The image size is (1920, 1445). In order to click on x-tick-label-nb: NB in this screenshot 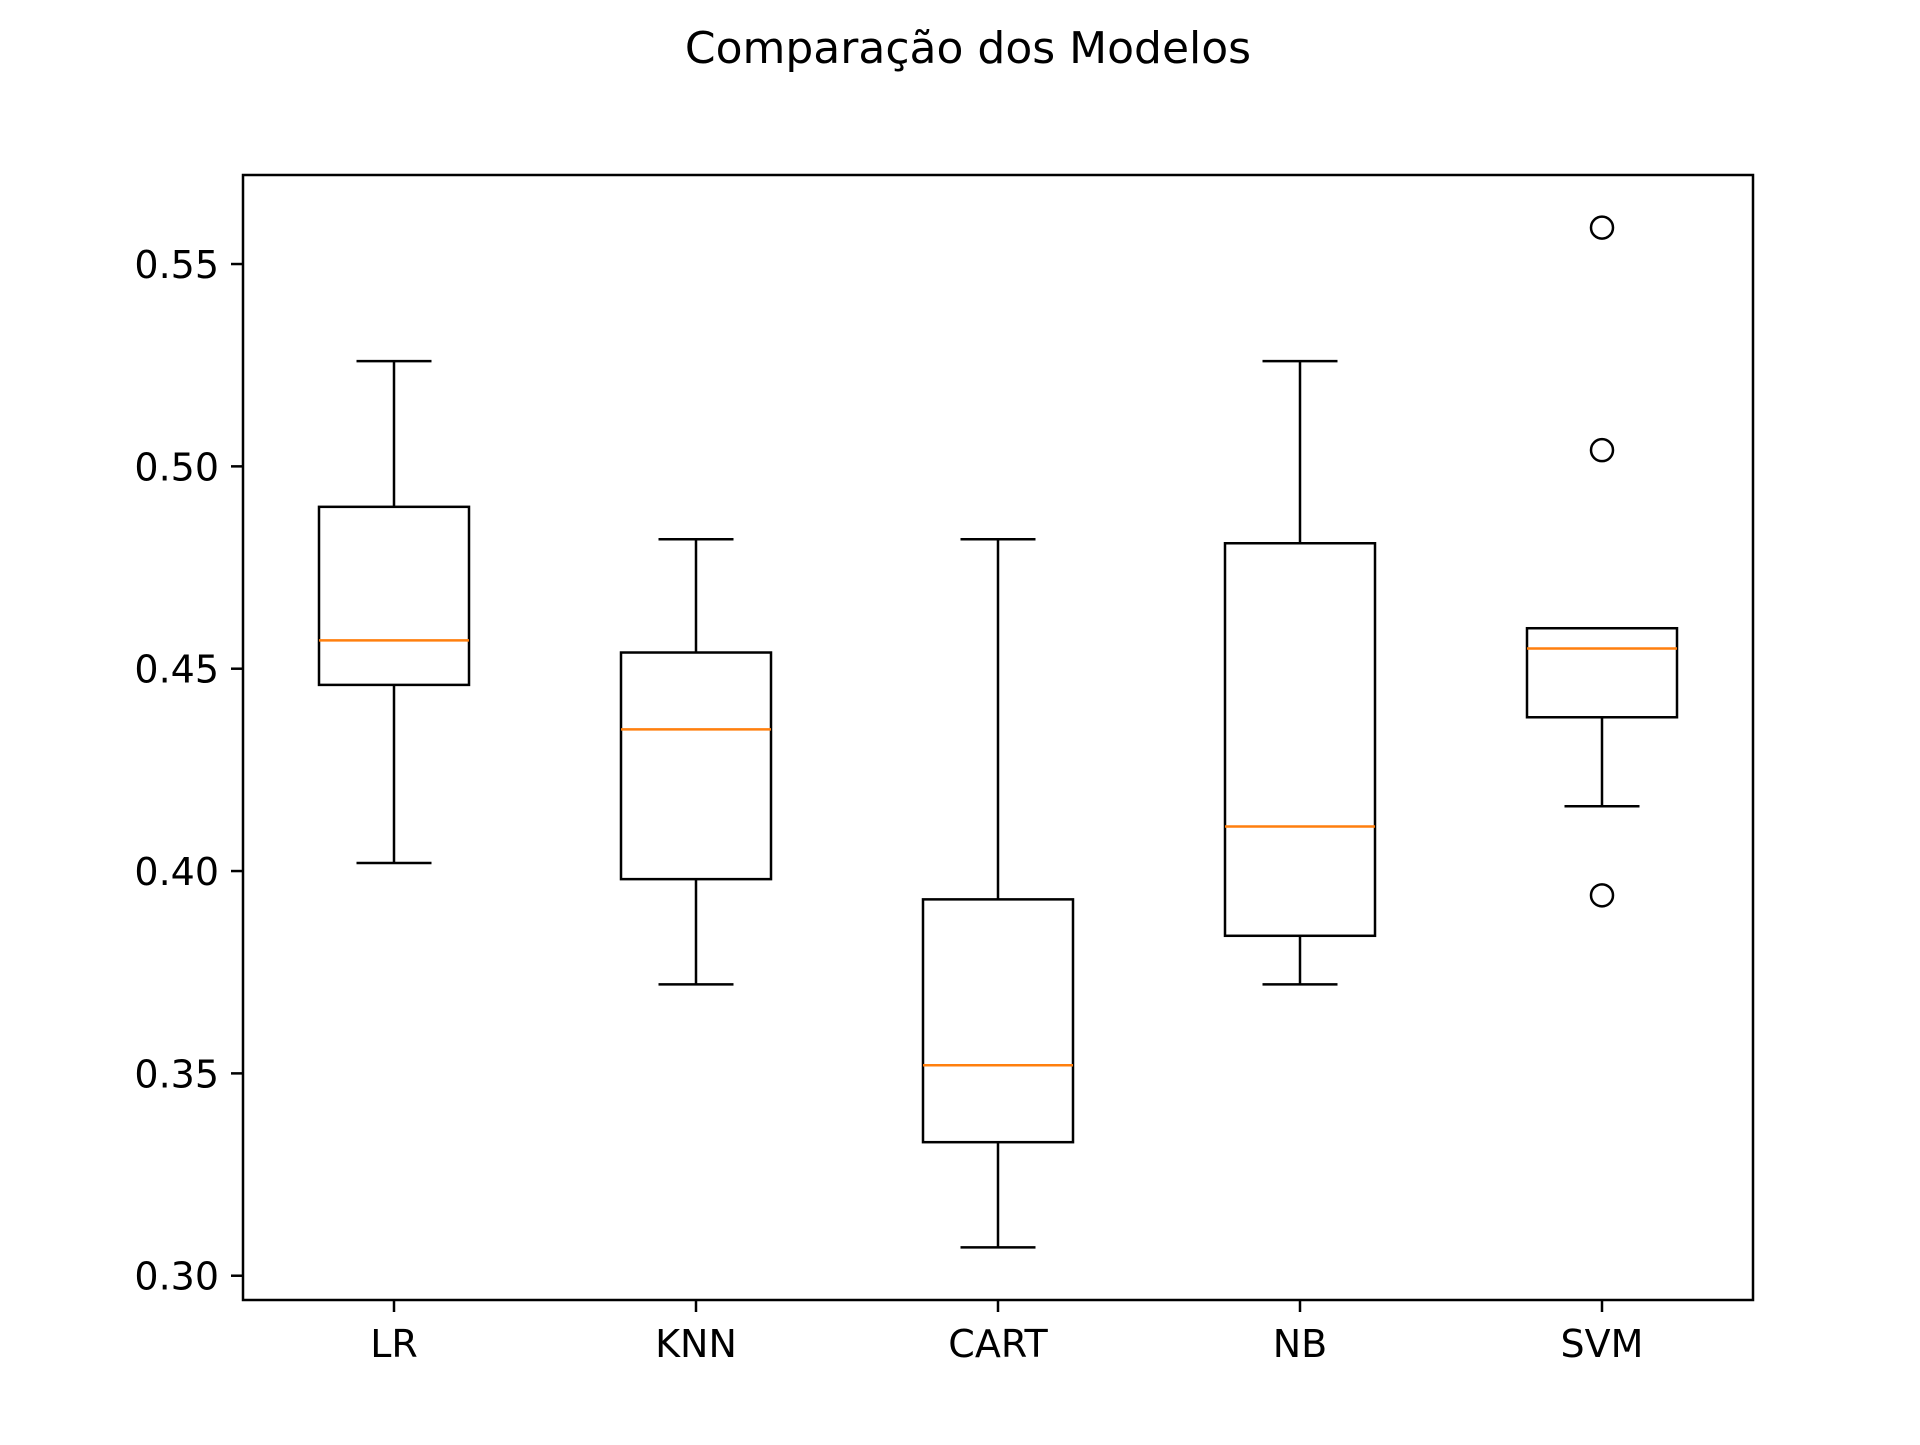, I will do `click(1300, 1344)`.